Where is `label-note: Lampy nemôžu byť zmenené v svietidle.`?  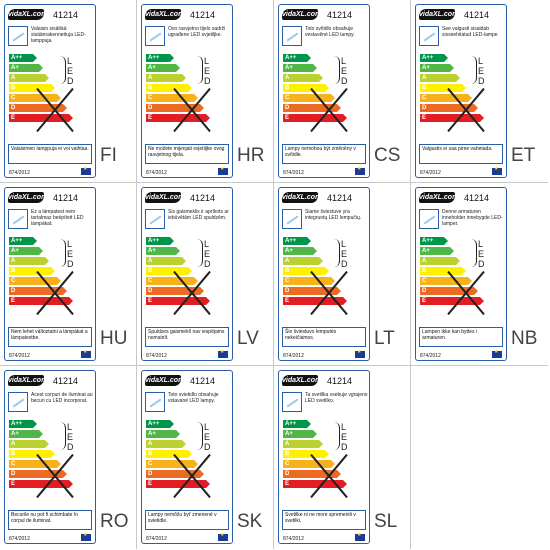
label-note: Lampy nemôžu byť zmenené v svietidle. is located at coordinates (187, 520).